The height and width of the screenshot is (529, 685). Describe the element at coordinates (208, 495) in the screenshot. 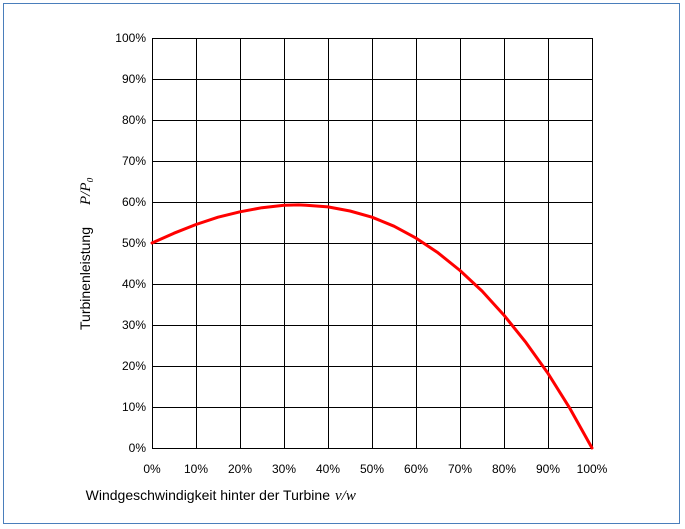

I see `x-axis-label: Windgeschwindigkeit hinter der Turbine` at that location.